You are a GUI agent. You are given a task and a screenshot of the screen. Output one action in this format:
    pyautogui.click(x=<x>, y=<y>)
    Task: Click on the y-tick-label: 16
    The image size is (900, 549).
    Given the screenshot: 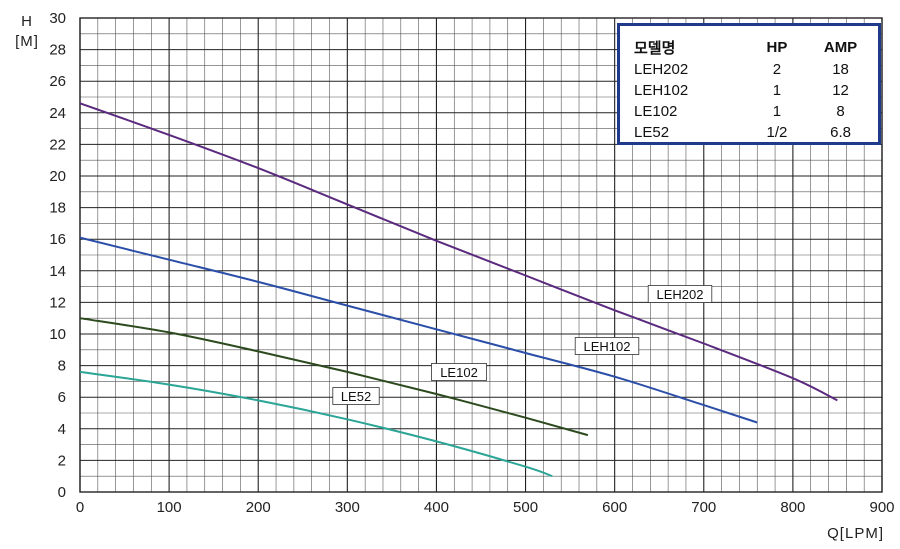 What is the action you would take?
    pyautogui.click(x=57, y=239)
    